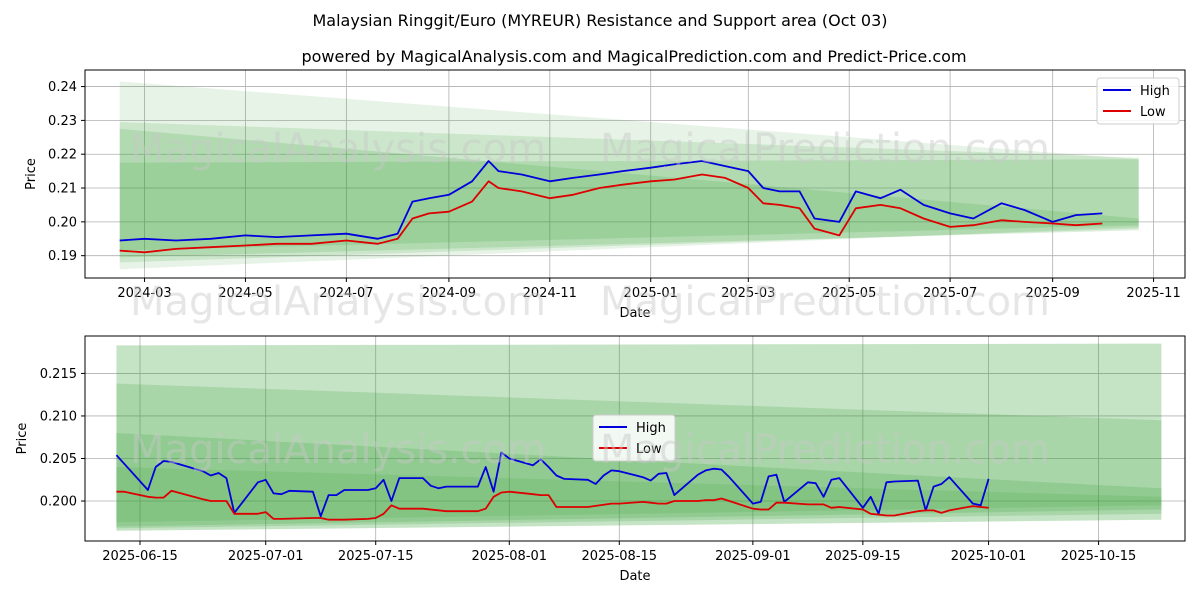  Describe the element at coordinates (748, 293) in the screenshot. I see `top-x-tick-label: 2025-03` at that location.